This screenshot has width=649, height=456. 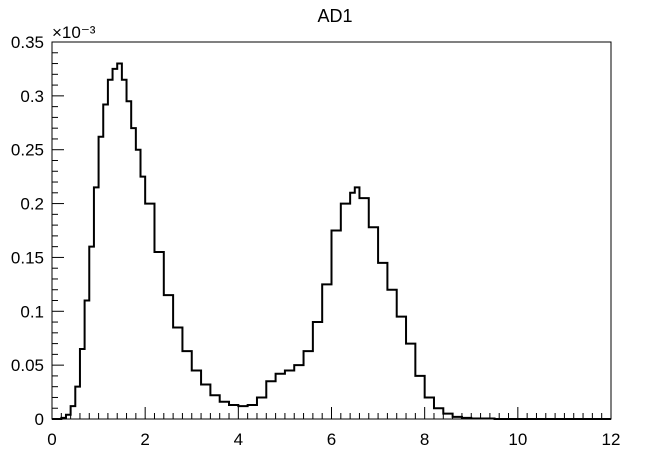 I want to click on x-tick-label: 10, so click(x=517, y=439).